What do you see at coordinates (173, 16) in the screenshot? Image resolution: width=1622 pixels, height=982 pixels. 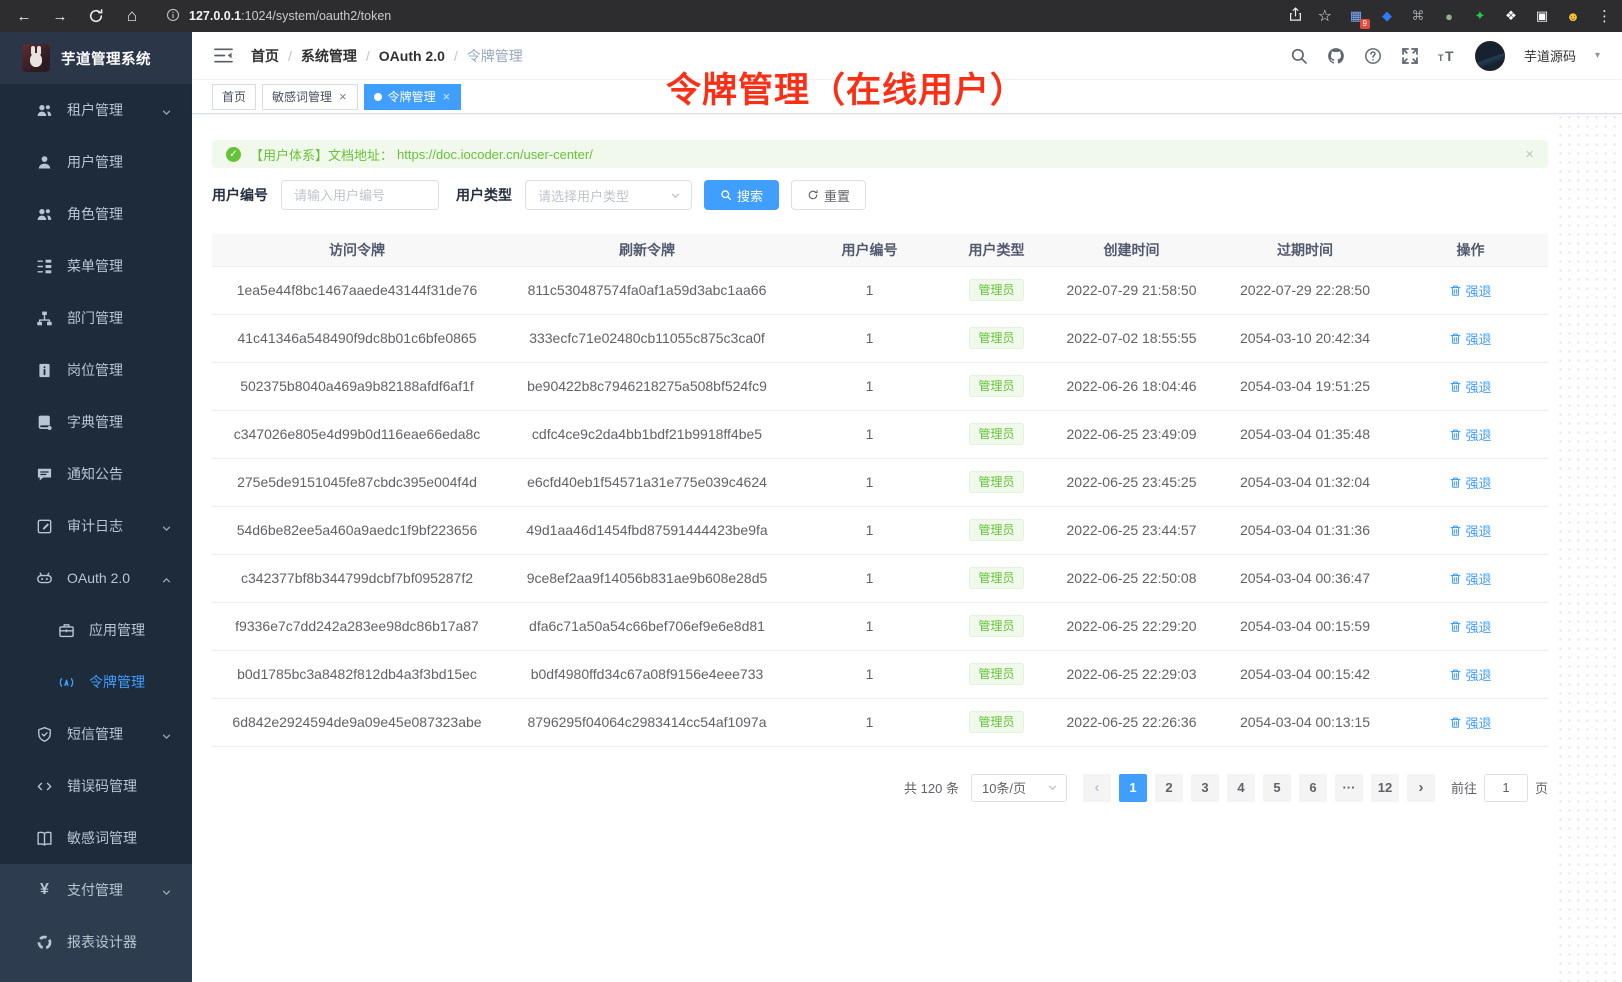 I see `site-info-icon` at bounding box center [173, 16].